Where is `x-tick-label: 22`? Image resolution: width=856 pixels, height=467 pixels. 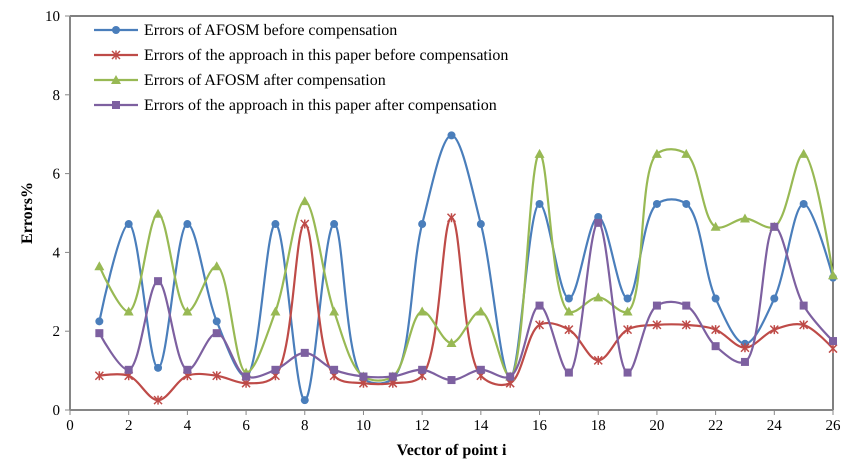
x-tick-label: 22 is located at coordinates (716, 426).